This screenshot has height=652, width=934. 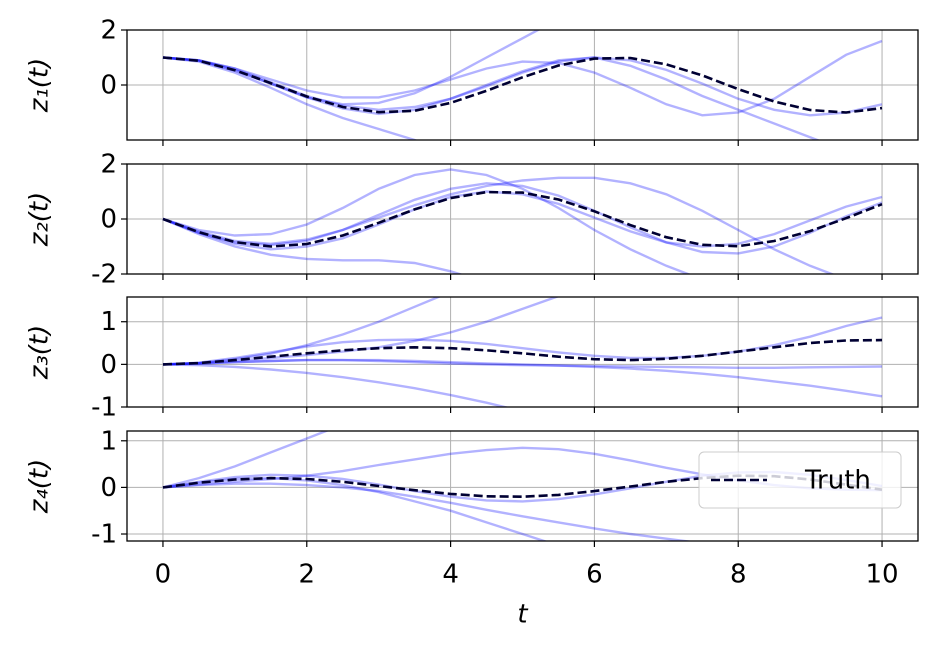 I want to click on x-axis-label: t, so click(x=522, y=615).